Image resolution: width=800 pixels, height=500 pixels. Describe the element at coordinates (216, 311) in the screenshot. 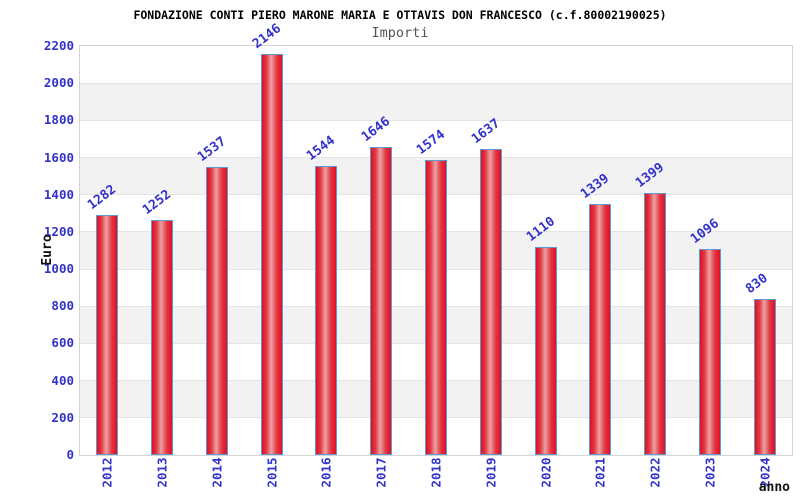

I see `bar-2014` at that location.